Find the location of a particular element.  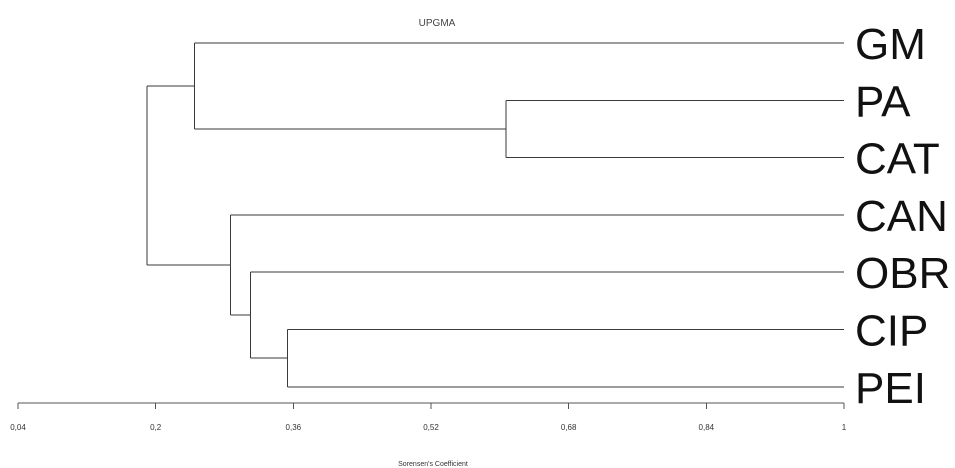

leaf-label-obr: OBR is located at coordinates (902, 273).